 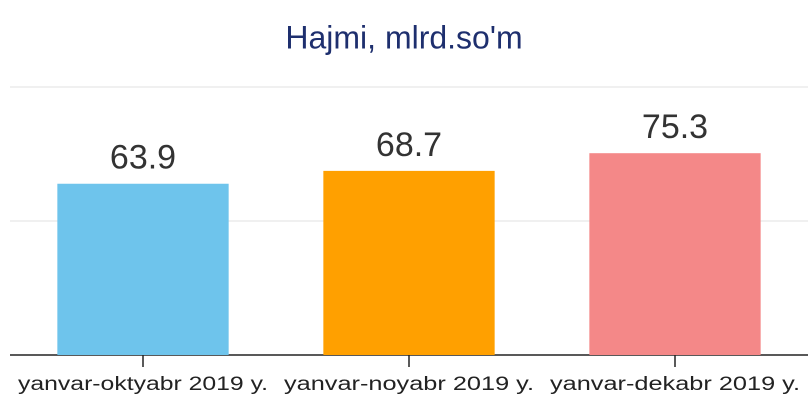 I want to click on x-tick-label: yanvar-dekabr 2019 y., so click(x=675, y=384).